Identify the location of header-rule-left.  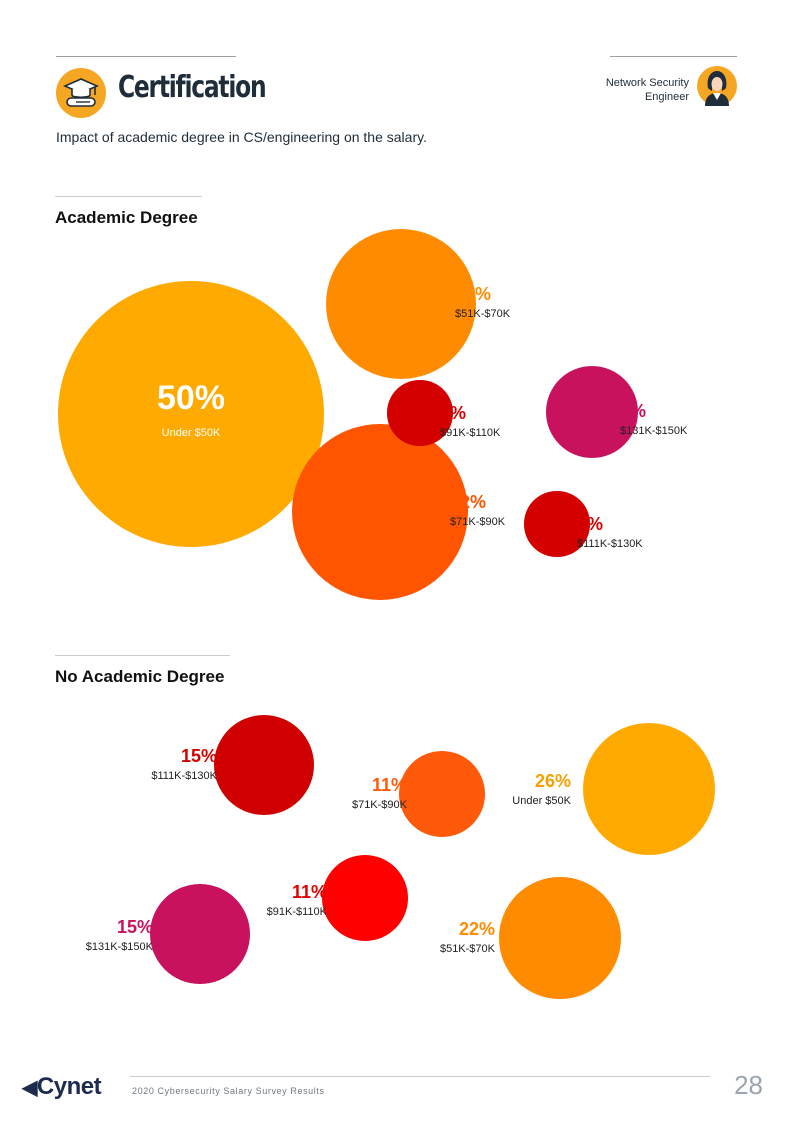
(146, 56).